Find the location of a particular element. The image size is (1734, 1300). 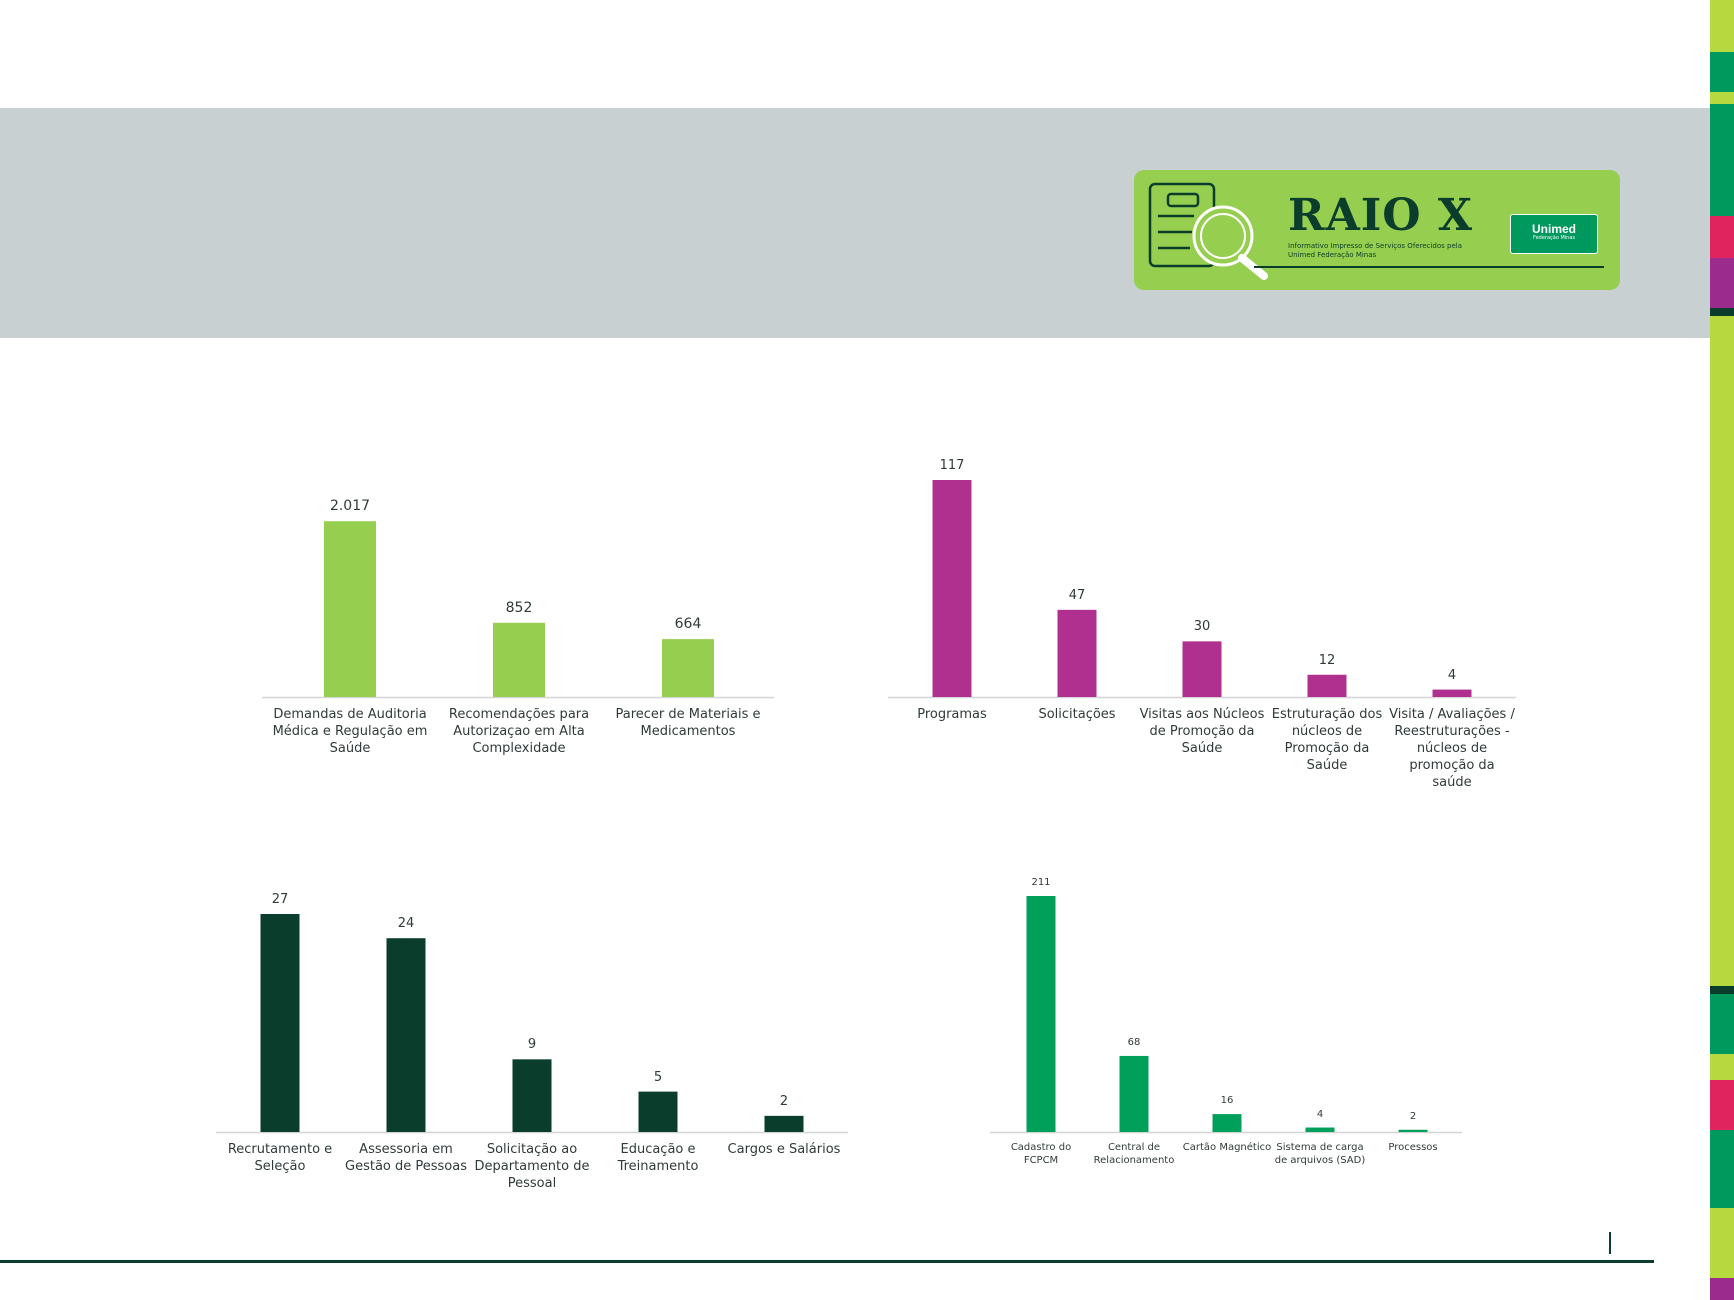

category-label: Processos is located at coordinates (1413, 1147).